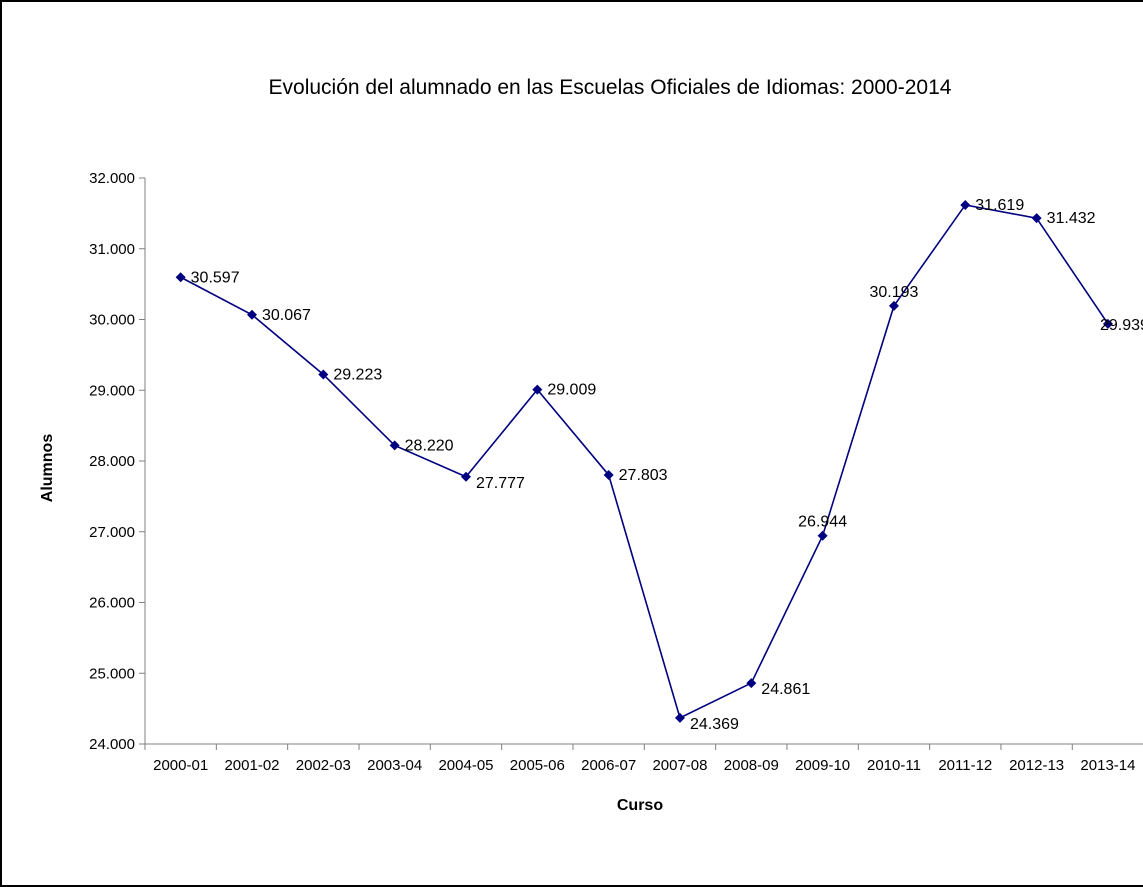 The image size is (1143, 887). Describe the element at coordinates (894, 765) in the screenshot. I see `x-tick-label: 2010-11` at that location.